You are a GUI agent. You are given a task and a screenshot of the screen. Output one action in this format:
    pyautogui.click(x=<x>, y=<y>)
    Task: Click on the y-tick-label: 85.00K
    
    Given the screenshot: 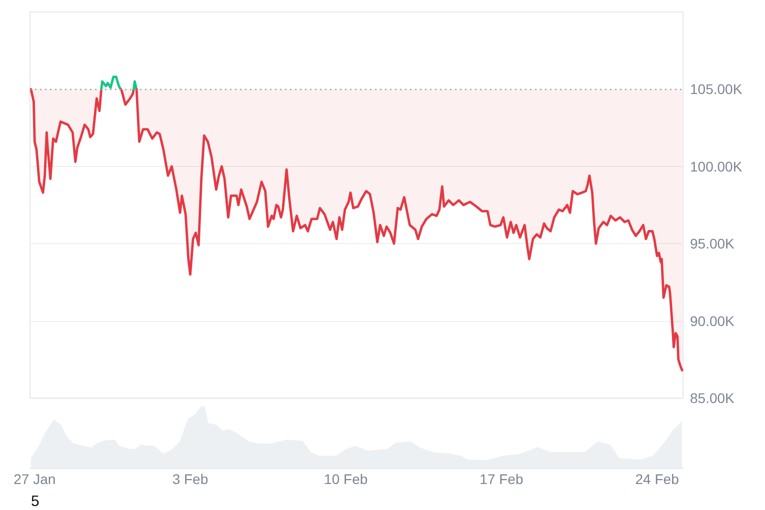 What is the action you would take?
    pyautogui.click(x=713, y=398)
    